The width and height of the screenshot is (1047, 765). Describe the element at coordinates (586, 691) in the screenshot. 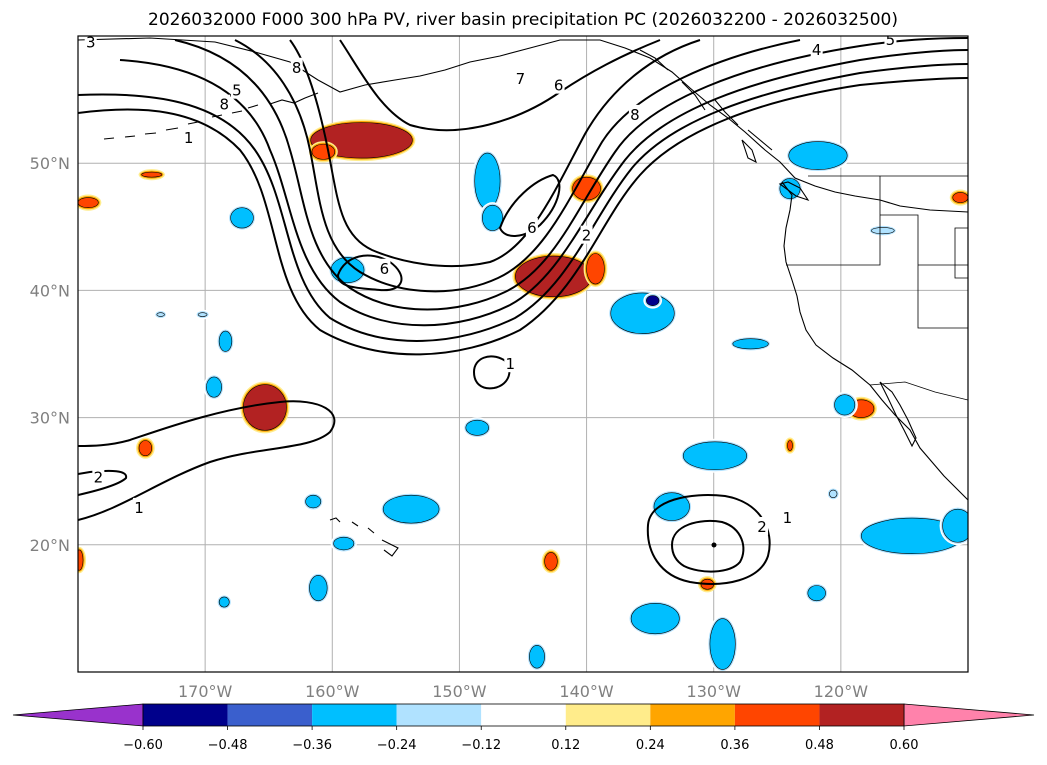

I see `lon-tick-label: 140°W` at that location.